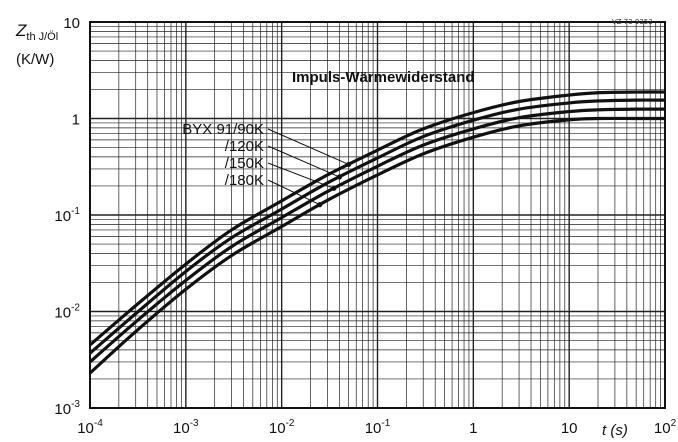 The image size is (678, 442). What do you see at coordinates (244, 163) in the screenshot?
I see `series-label: /150K` at bounding box center [244, 163].